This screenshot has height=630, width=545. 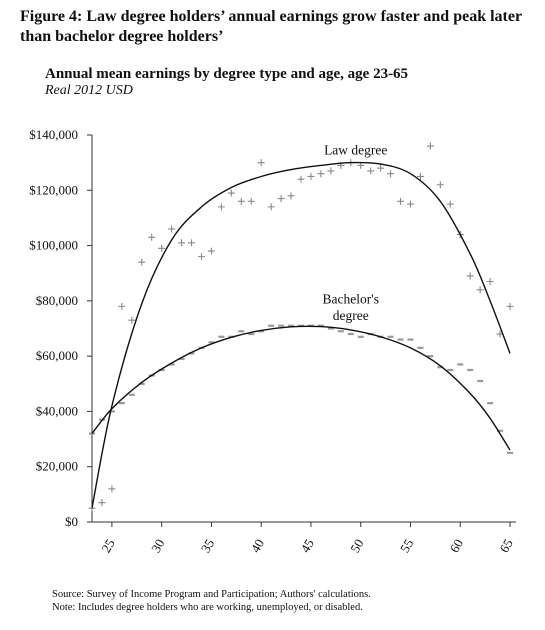 I want to click on y-tick-label: $60,000, so click(x=57, y=355).